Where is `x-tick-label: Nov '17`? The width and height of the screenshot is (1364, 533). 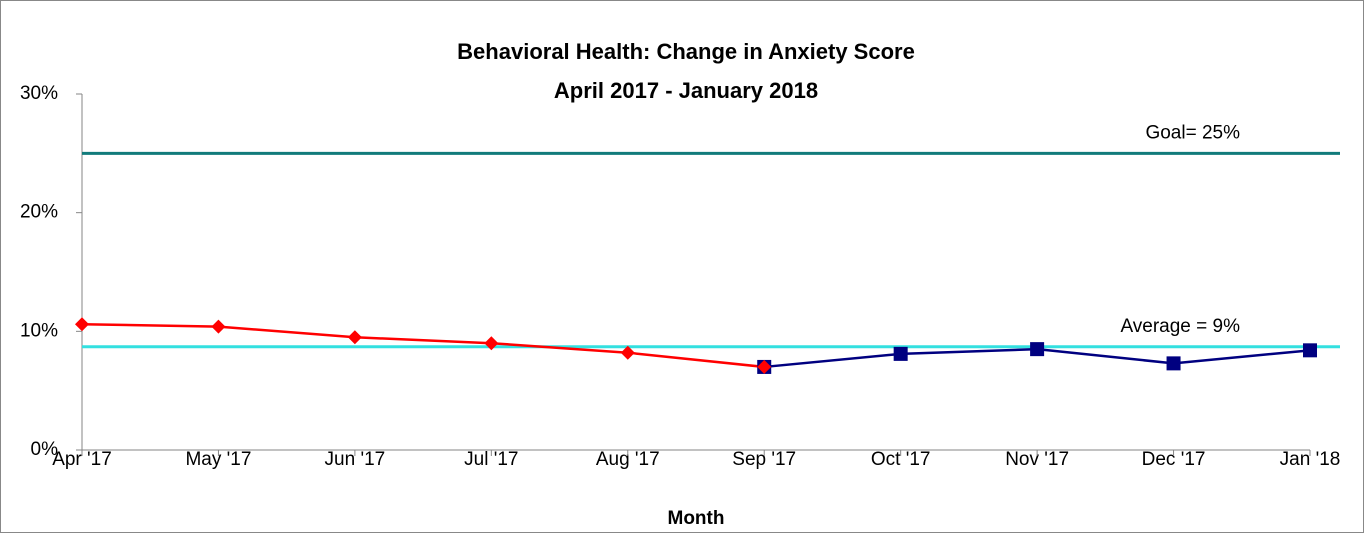
x-tick-label: Nov '17 is located at coordinates (1037, 459).